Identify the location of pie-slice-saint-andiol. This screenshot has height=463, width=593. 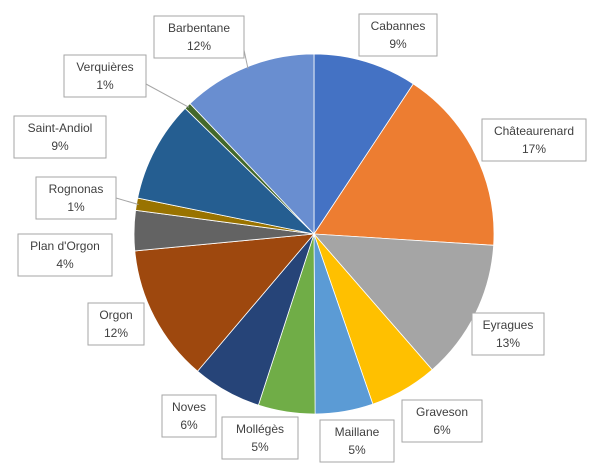
(226, 171).